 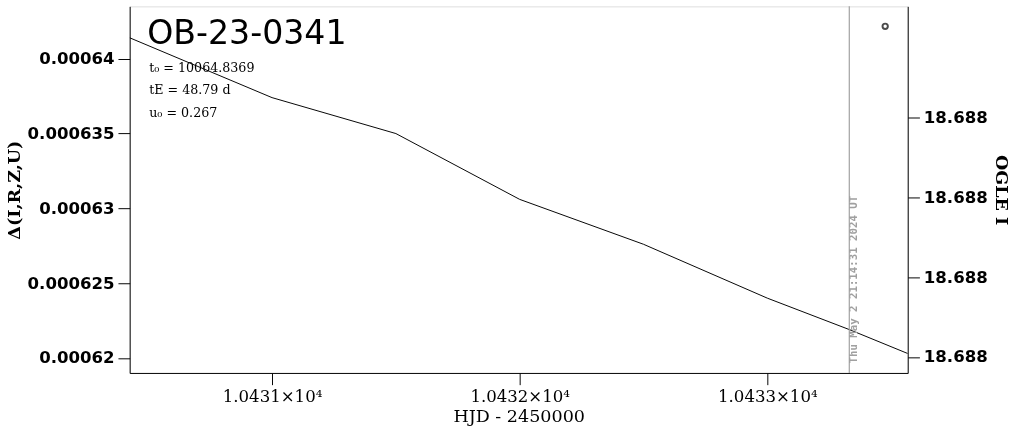 What do you see at coordinates (13, 190) in the screenshot?
I see `y-axis-title: Δ(I,R,Z,U)` at bounding box center [13, 190].